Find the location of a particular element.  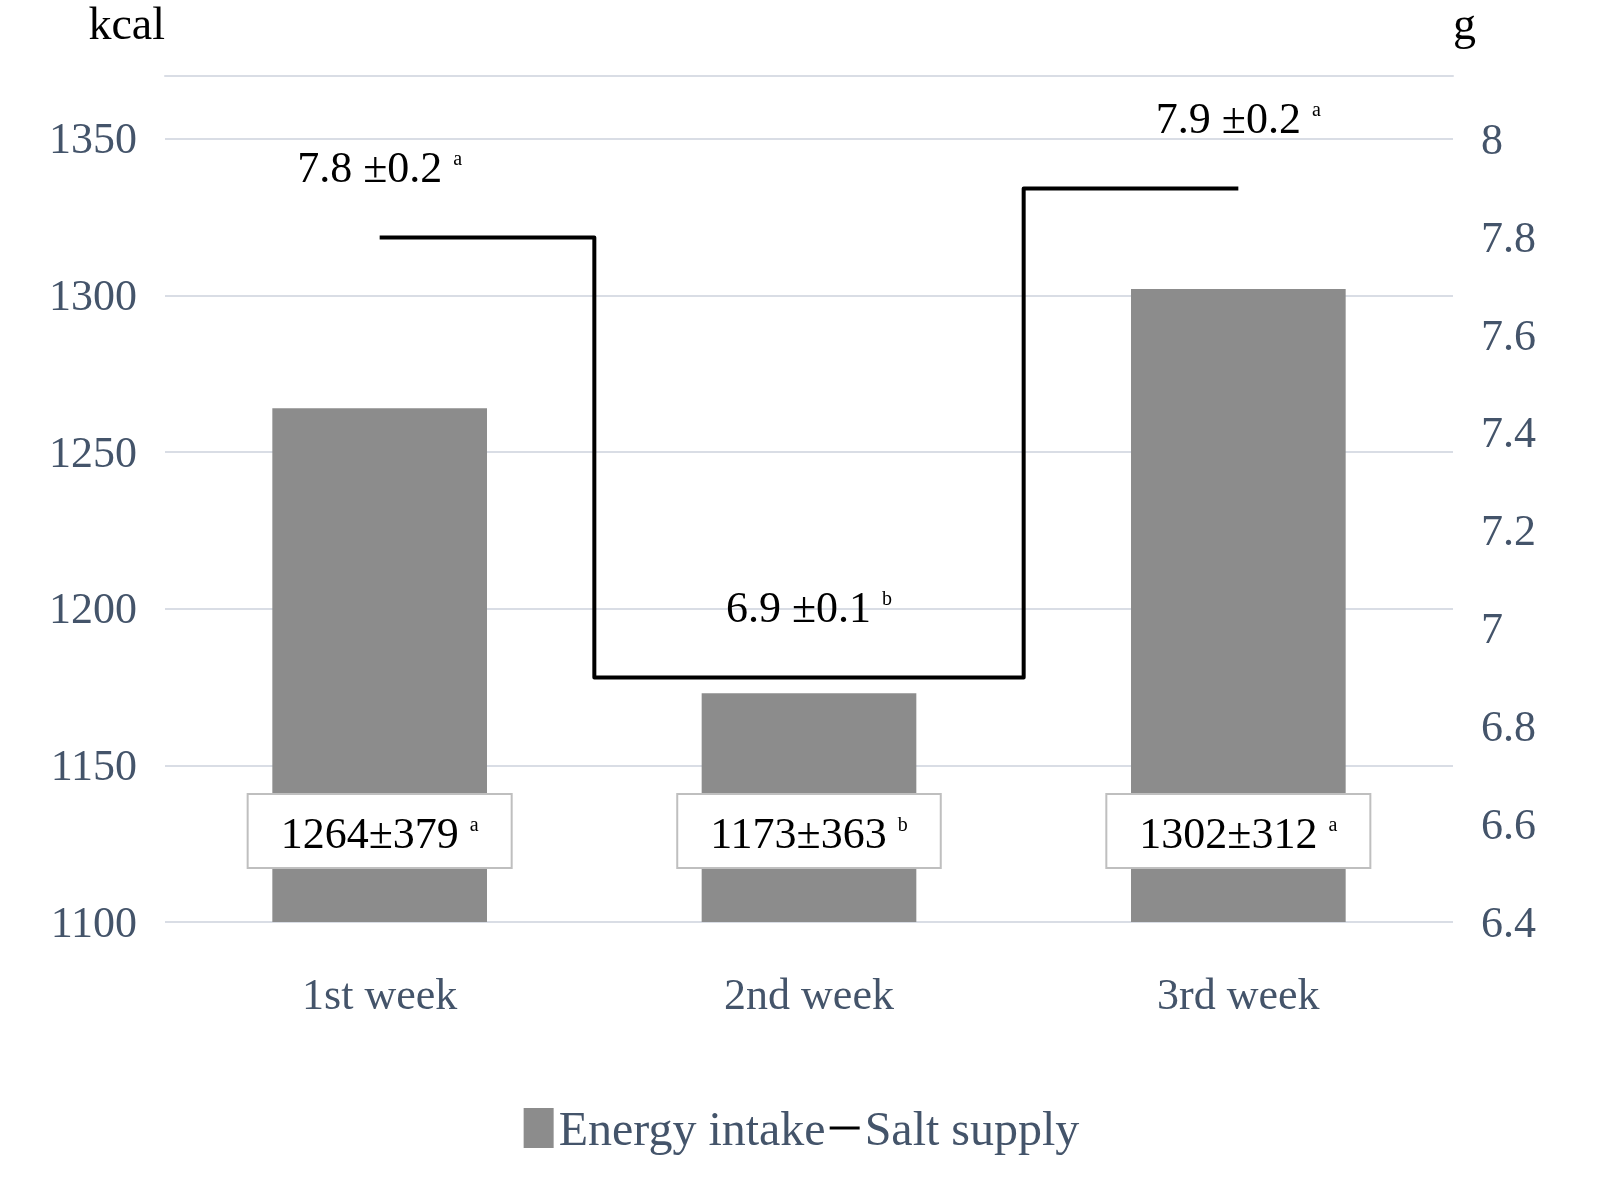

legend-label: Salt supply is located at coordinates (972, 1128).